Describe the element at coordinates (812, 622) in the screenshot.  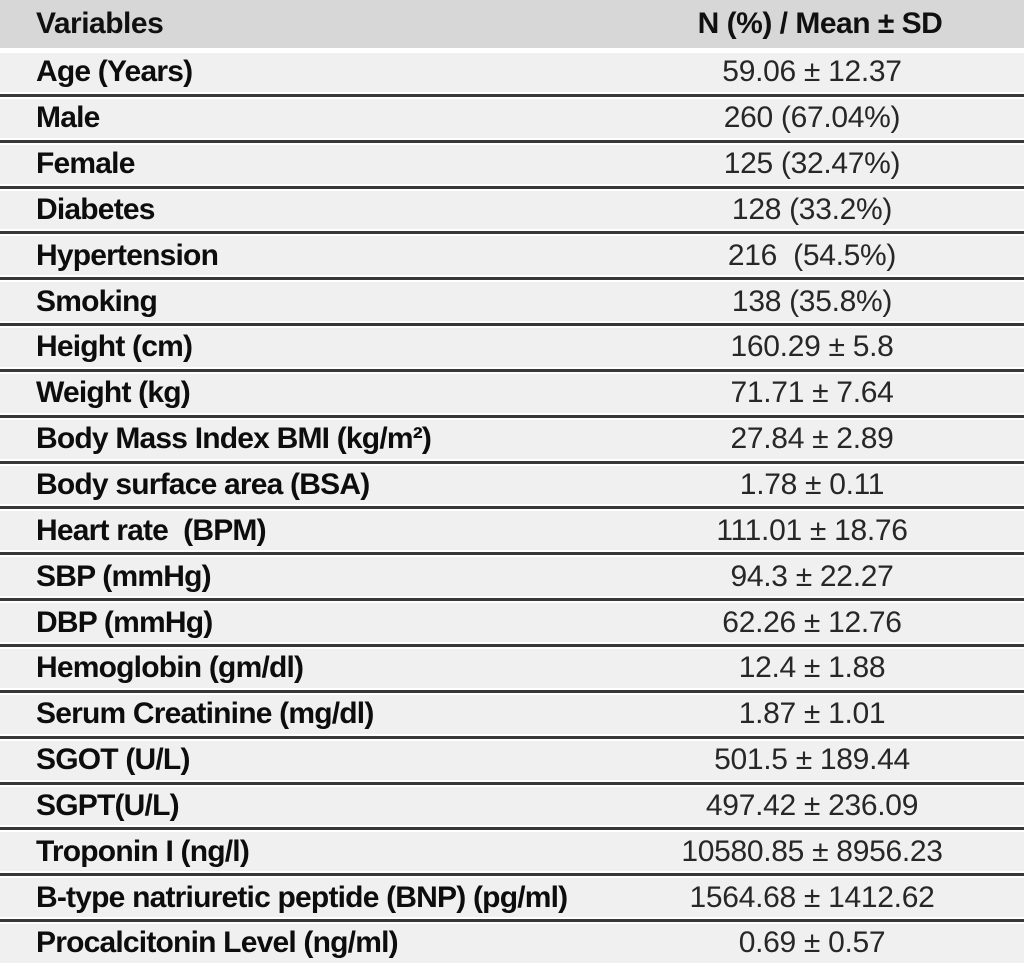
I see `variable-value: 62.26 ± 12.76` at that location.